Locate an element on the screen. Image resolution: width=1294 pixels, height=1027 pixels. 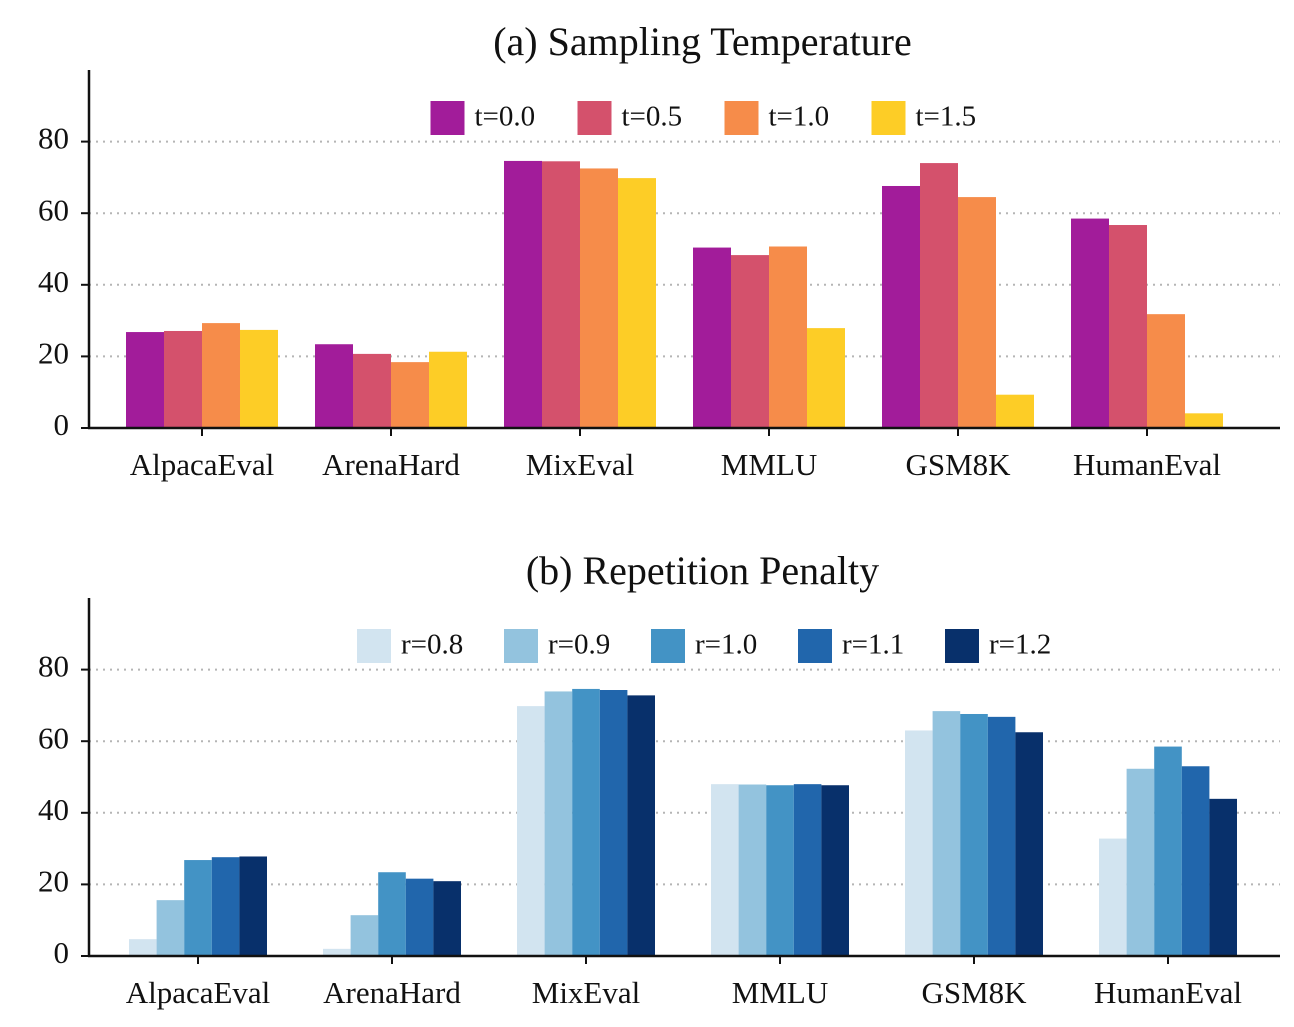
chart-title: (a) Sampling Temperature is located at coordinates (702, 41).